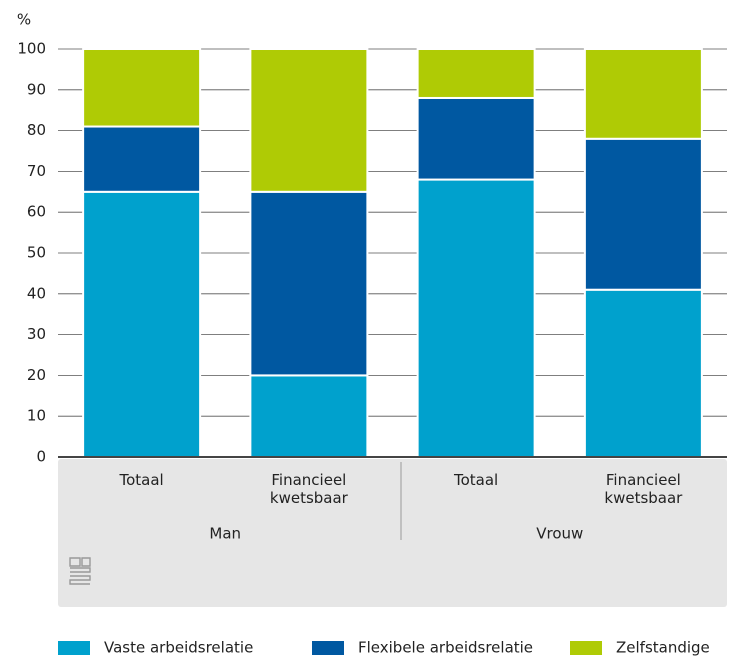  Describe the element at coordinates (36, 253) in the screenshot. I see `y-tick-label: 50` at that location.